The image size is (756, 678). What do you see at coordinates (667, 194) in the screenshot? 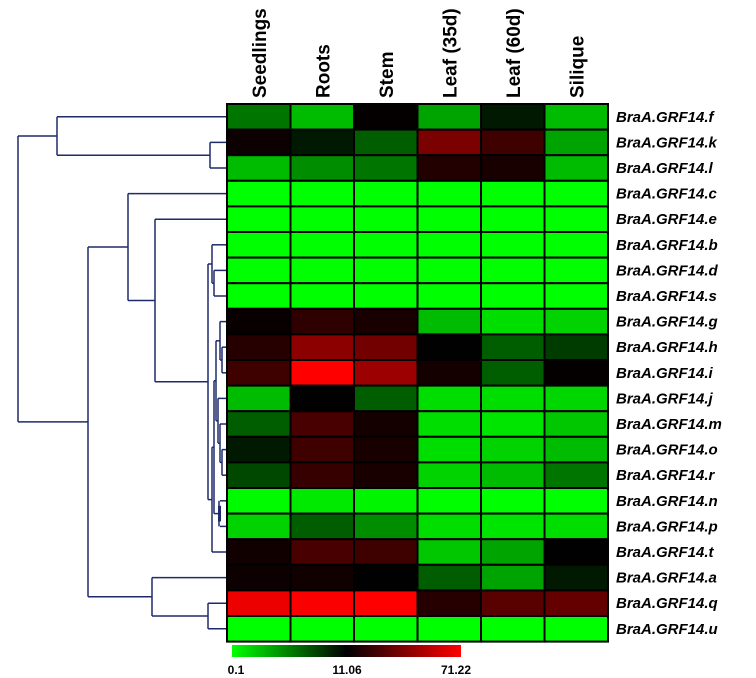
I see `row-label: BraA.GRF14.c` at bounding box center [667, 194].